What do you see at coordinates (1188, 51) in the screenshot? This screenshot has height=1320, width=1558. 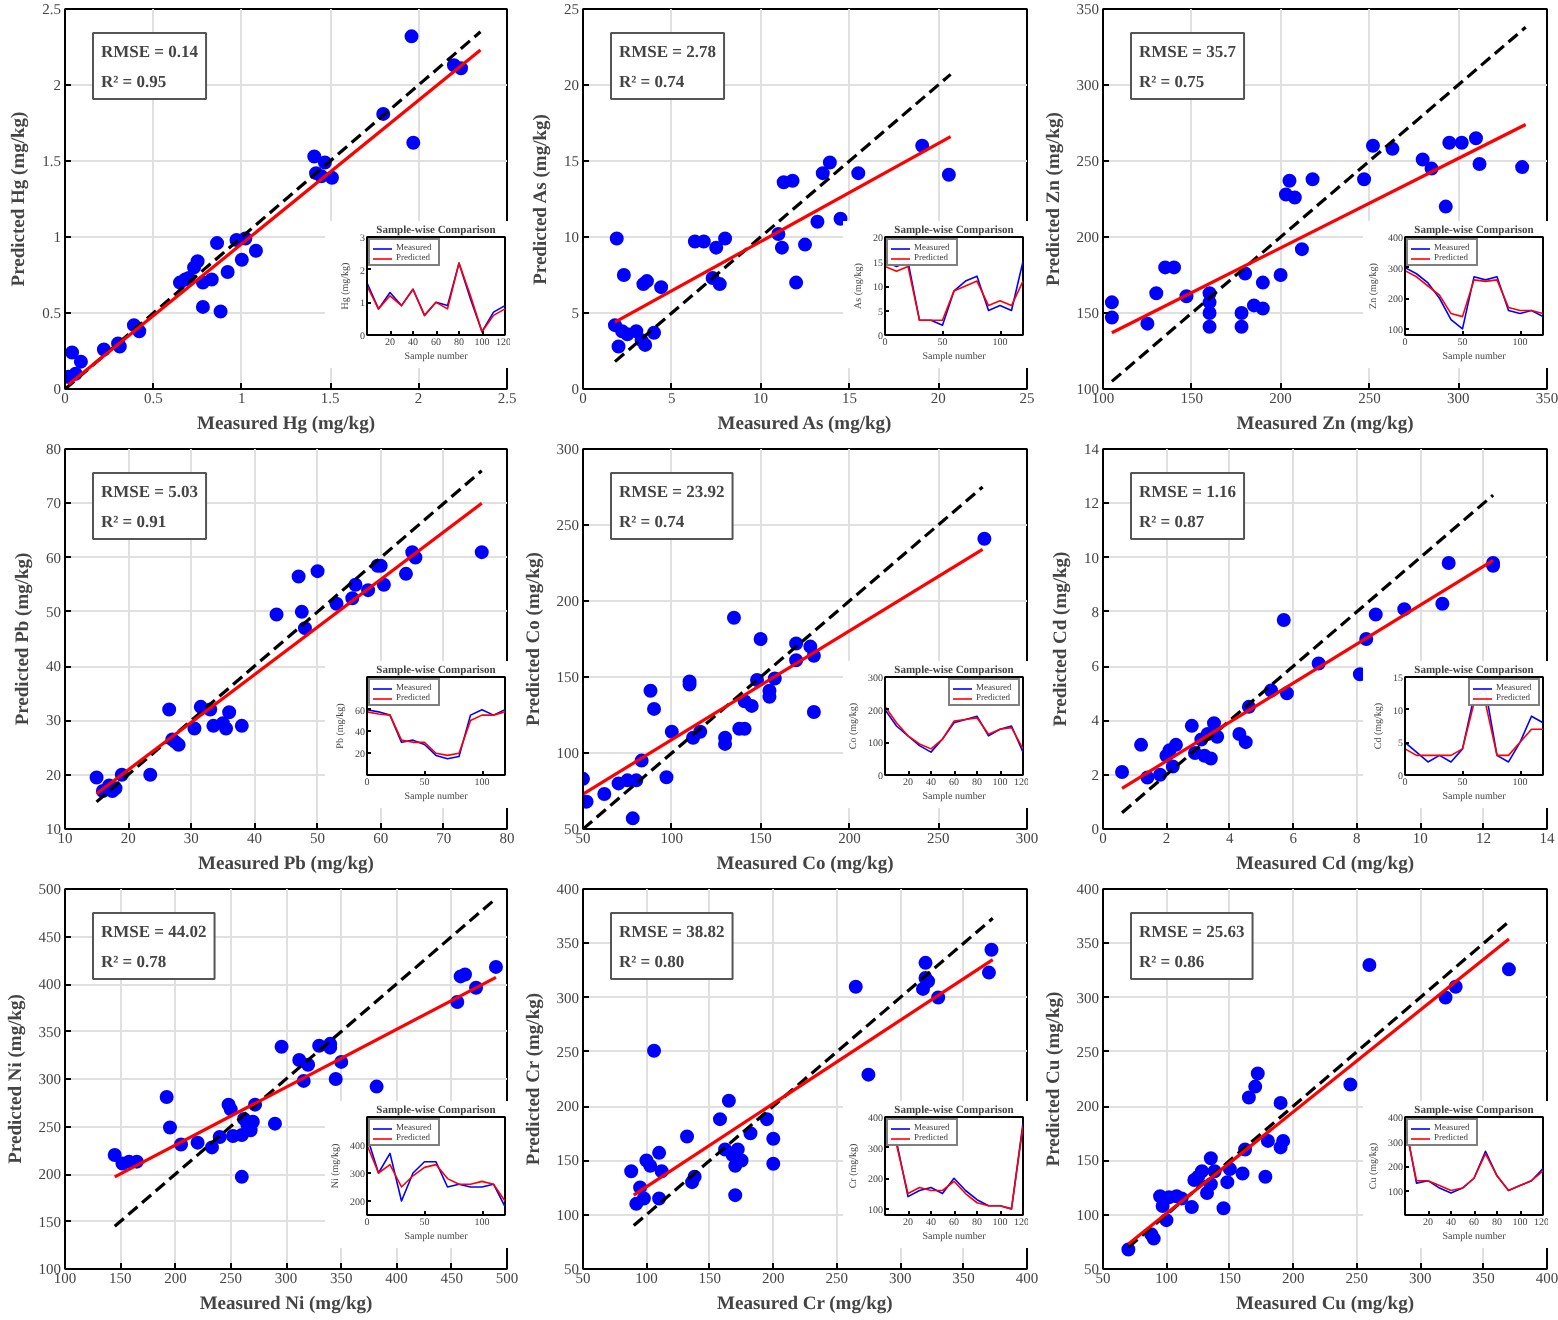 I see `annotation: RMSE = 35.7` at bounding box center [1188, 51].